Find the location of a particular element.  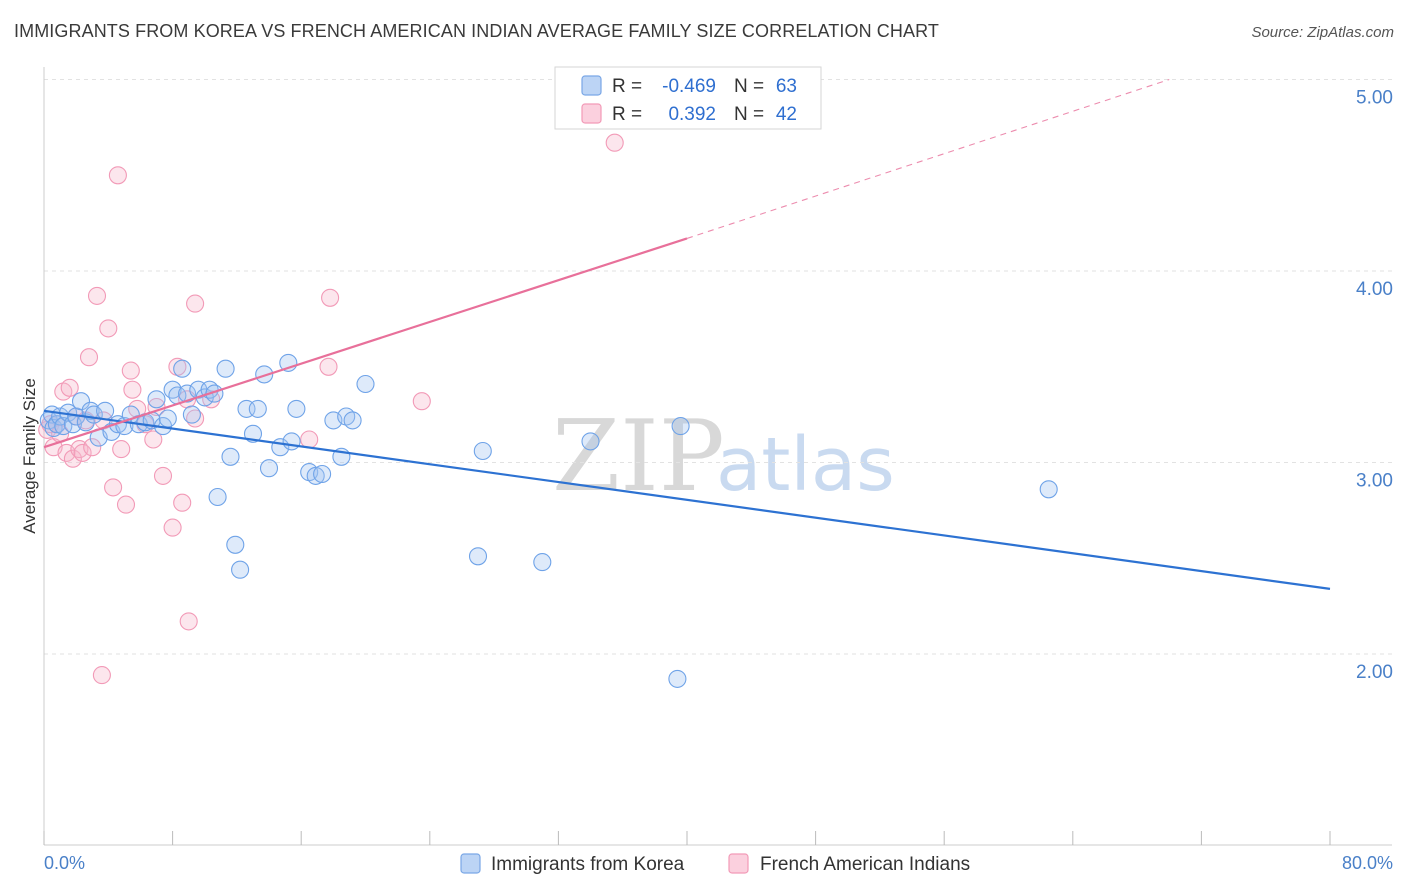

y-axis-title: Average Family Size is located at coordinates (29, 456).